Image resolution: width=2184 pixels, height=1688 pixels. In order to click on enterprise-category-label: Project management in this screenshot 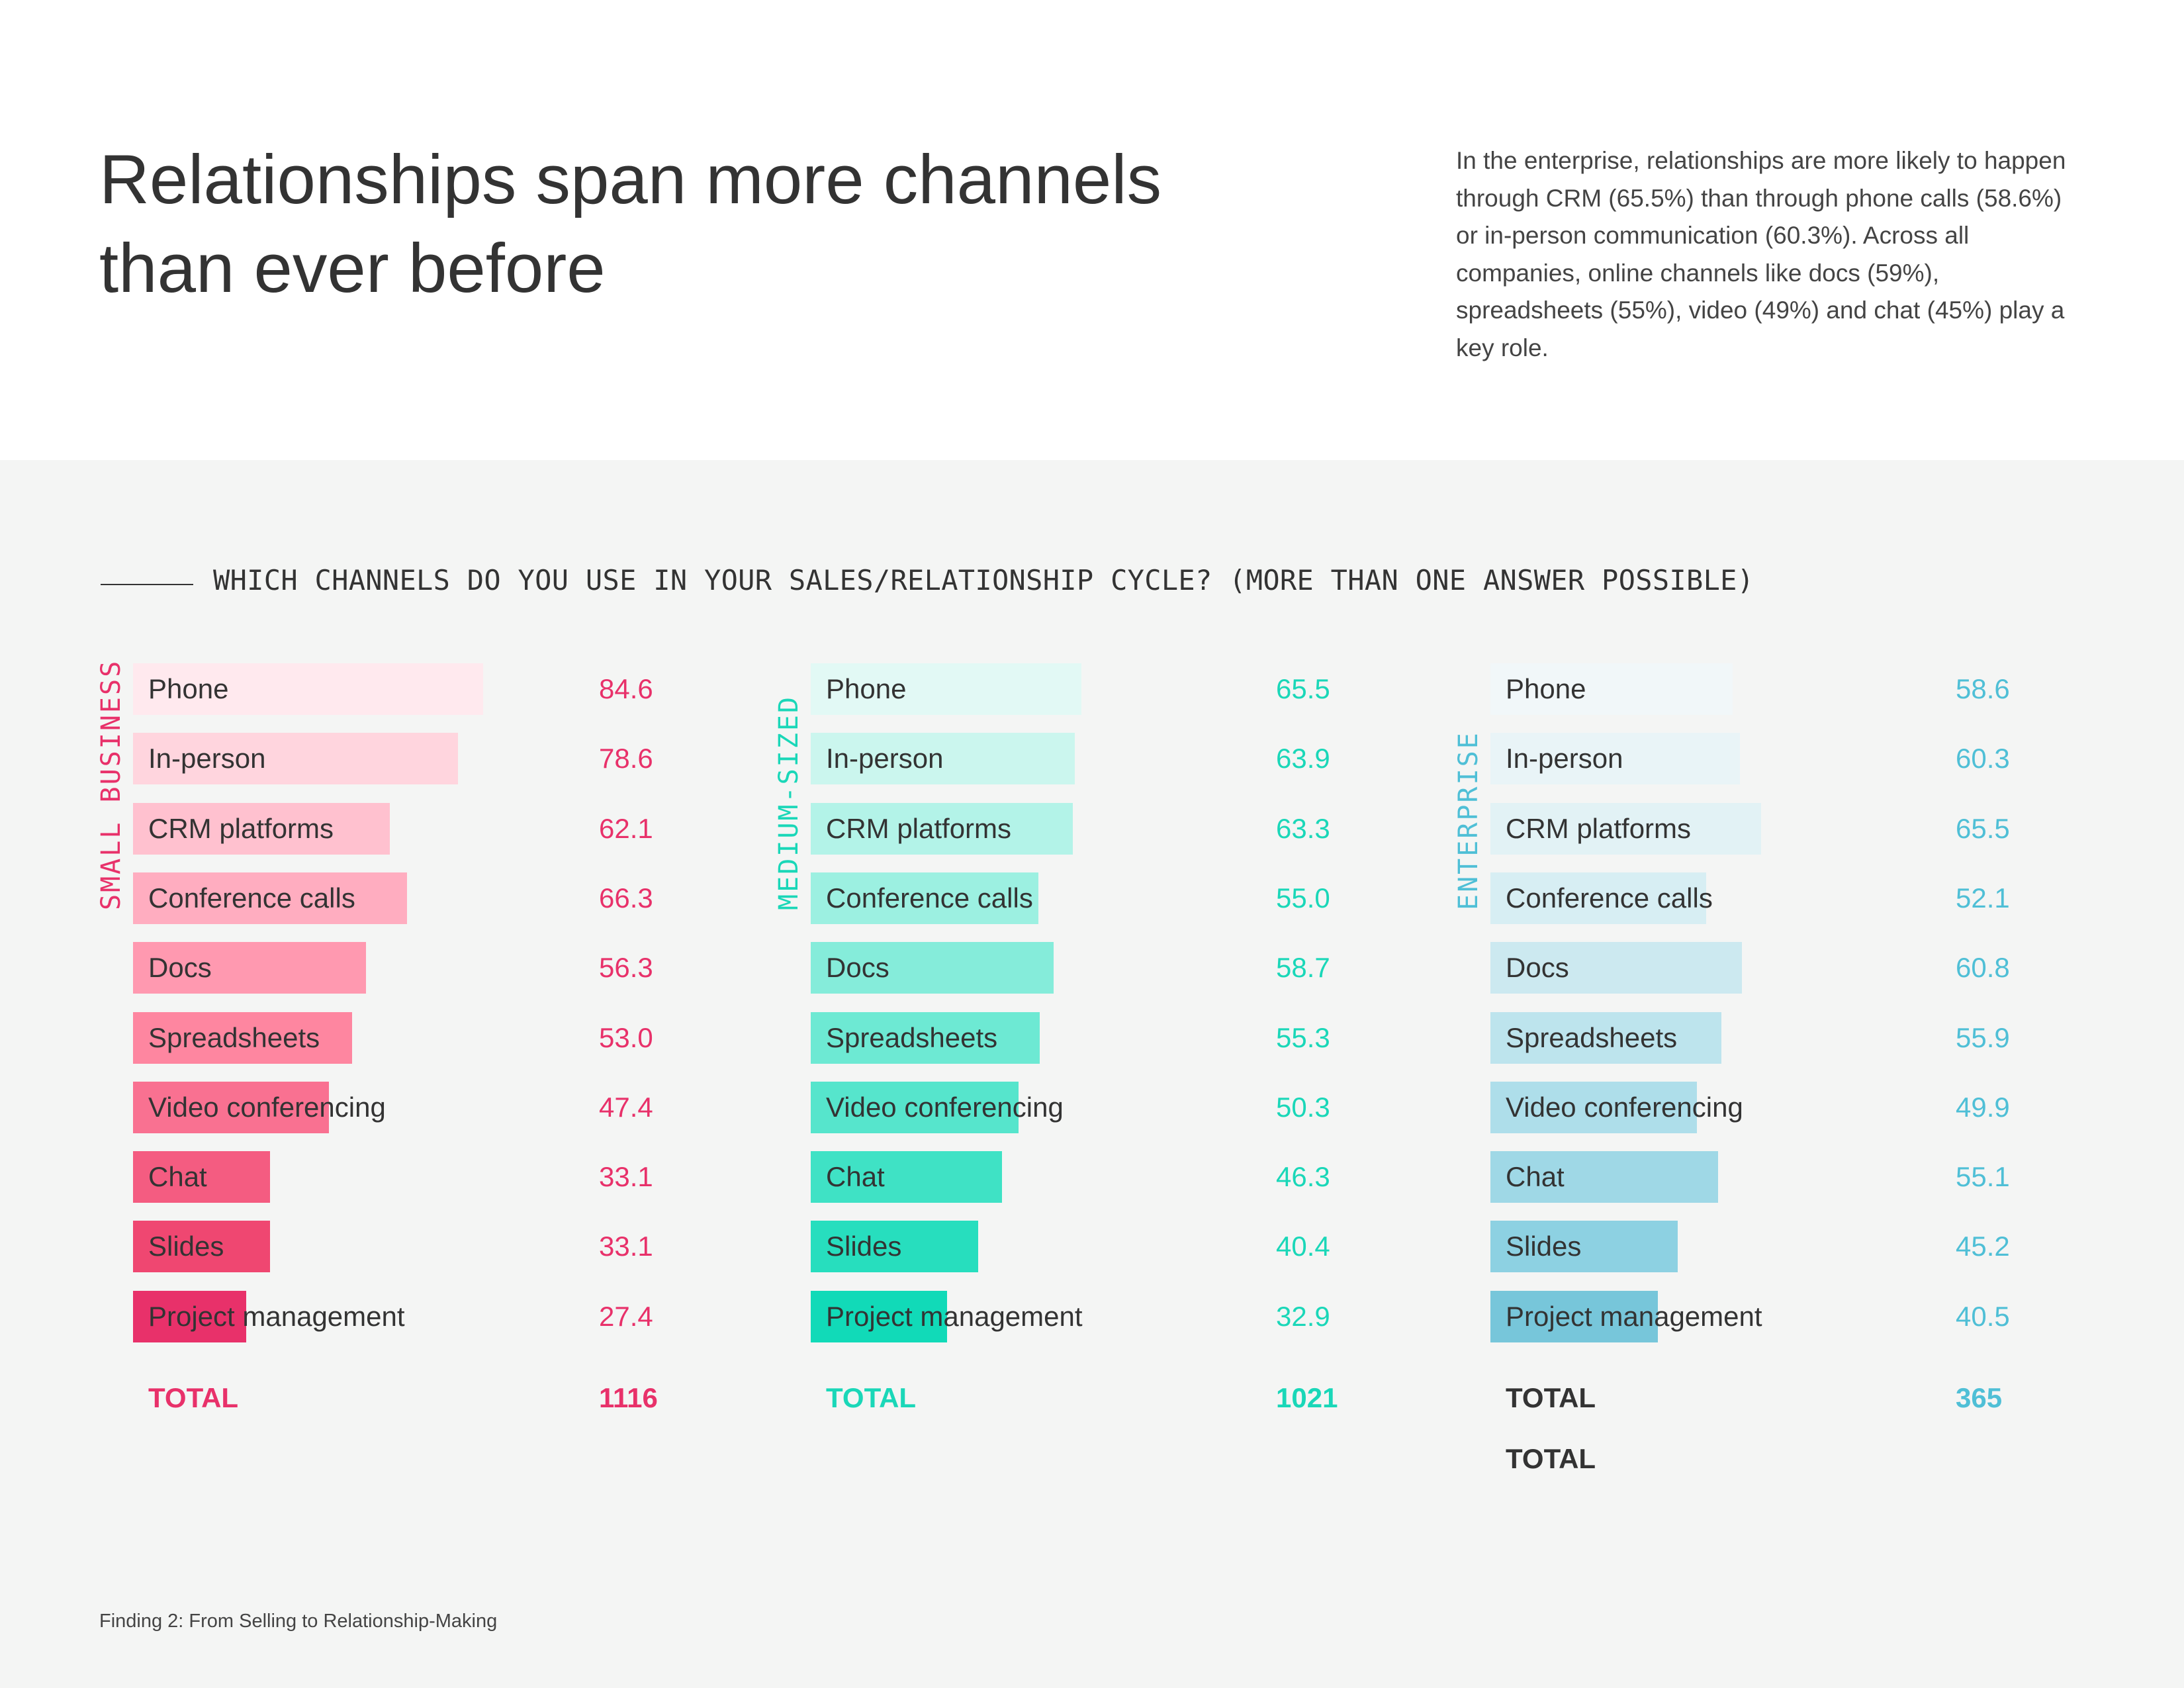, I will do `click(1634, 1316)`.